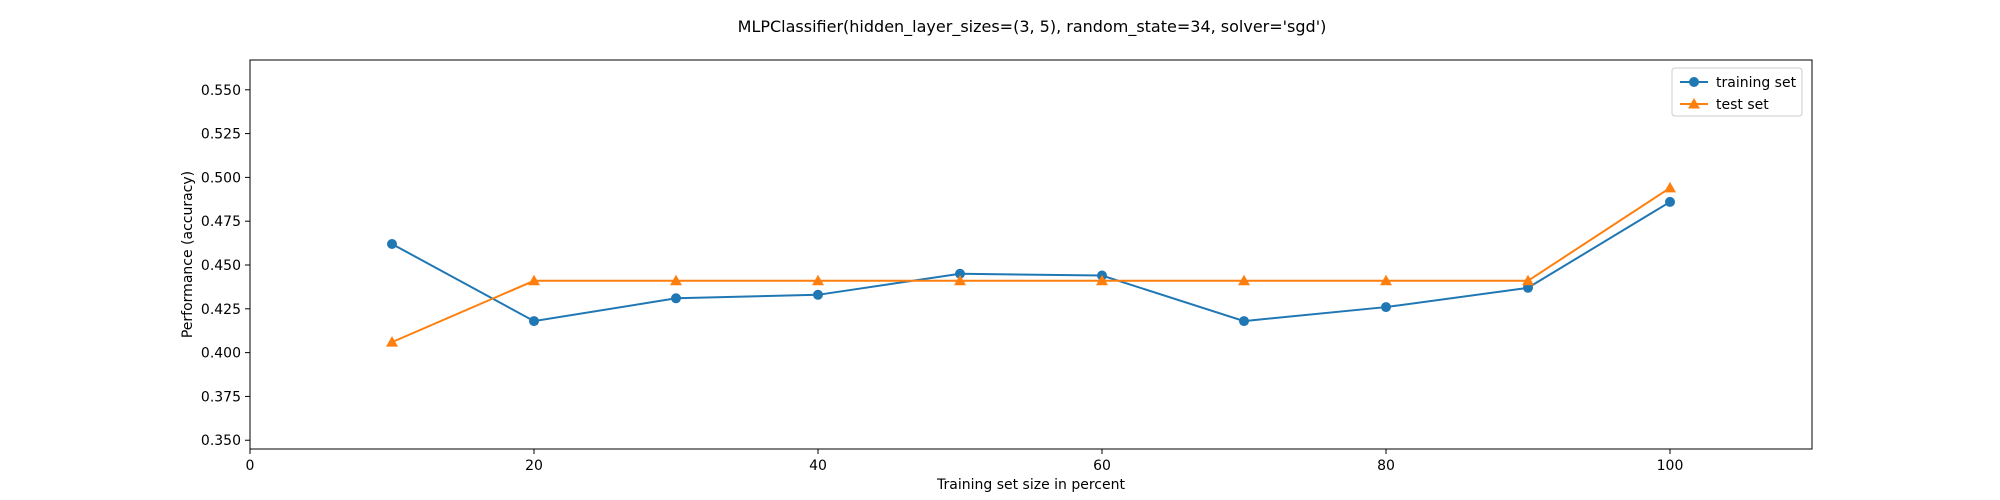 The image size is (2000, 500). Describe the element at coordinates (965, 461) in the screenshot. I see `x-axis: 0 20 40 60 80 100` at that location.